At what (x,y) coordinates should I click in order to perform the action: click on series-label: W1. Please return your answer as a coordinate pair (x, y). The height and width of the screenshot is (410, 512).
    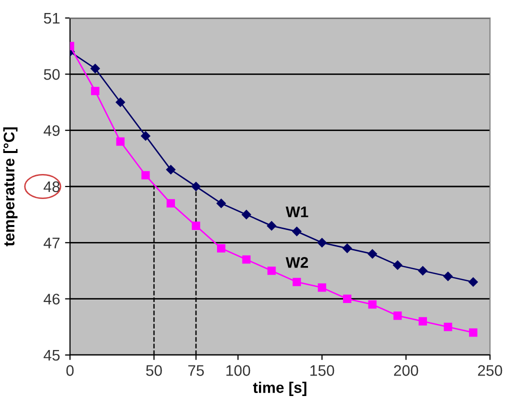
    Looking at the image, I should click on (297, 212).